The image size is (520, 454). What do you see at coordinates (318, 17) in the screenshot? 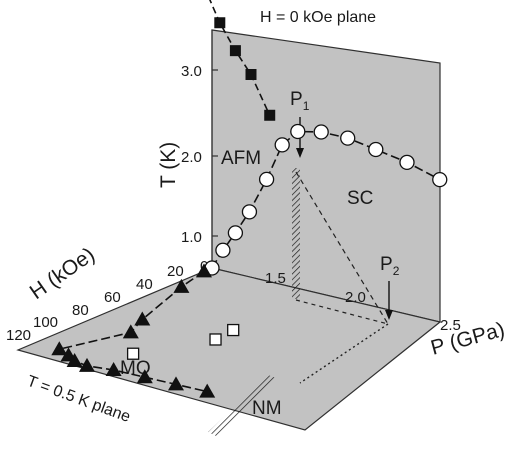
I see `back-plane-label: H = 0 kOe plane` at bounding box center [318, 17].